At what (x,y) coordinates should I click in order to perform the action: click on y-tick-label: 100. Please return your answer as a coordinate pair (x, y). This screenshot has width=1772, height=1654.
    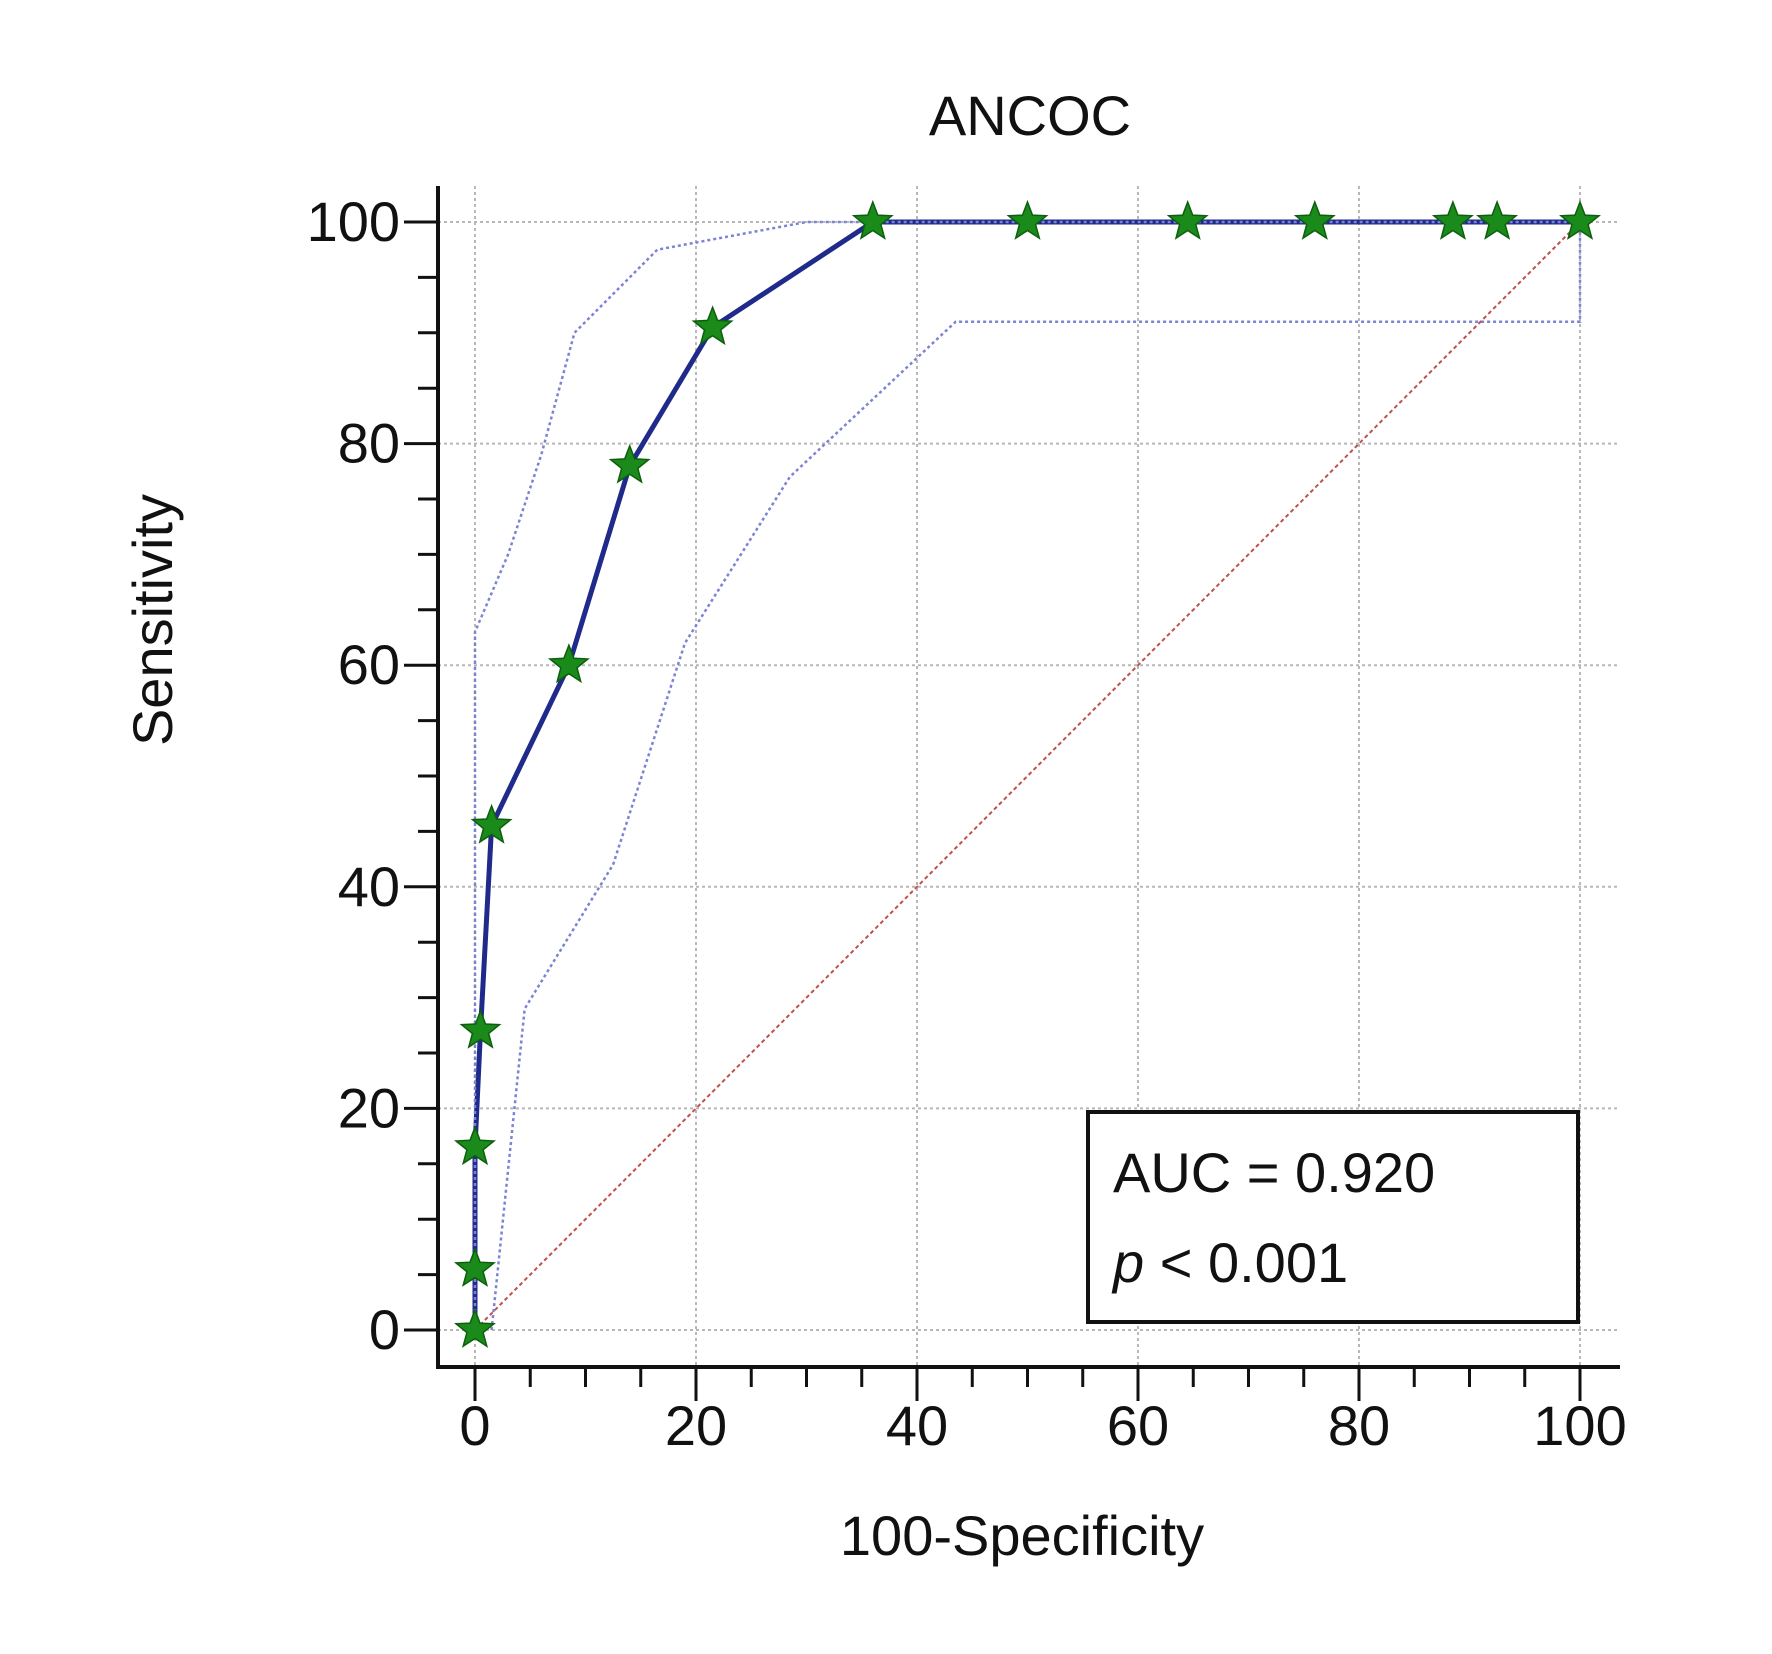
    Looking at the image, I should click on (353, 221).